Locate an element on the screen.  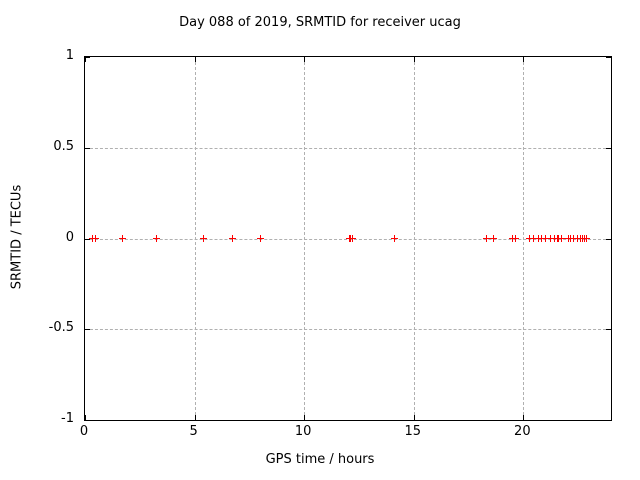
y-tick-label: 1 is located at coordinates (69, 55).